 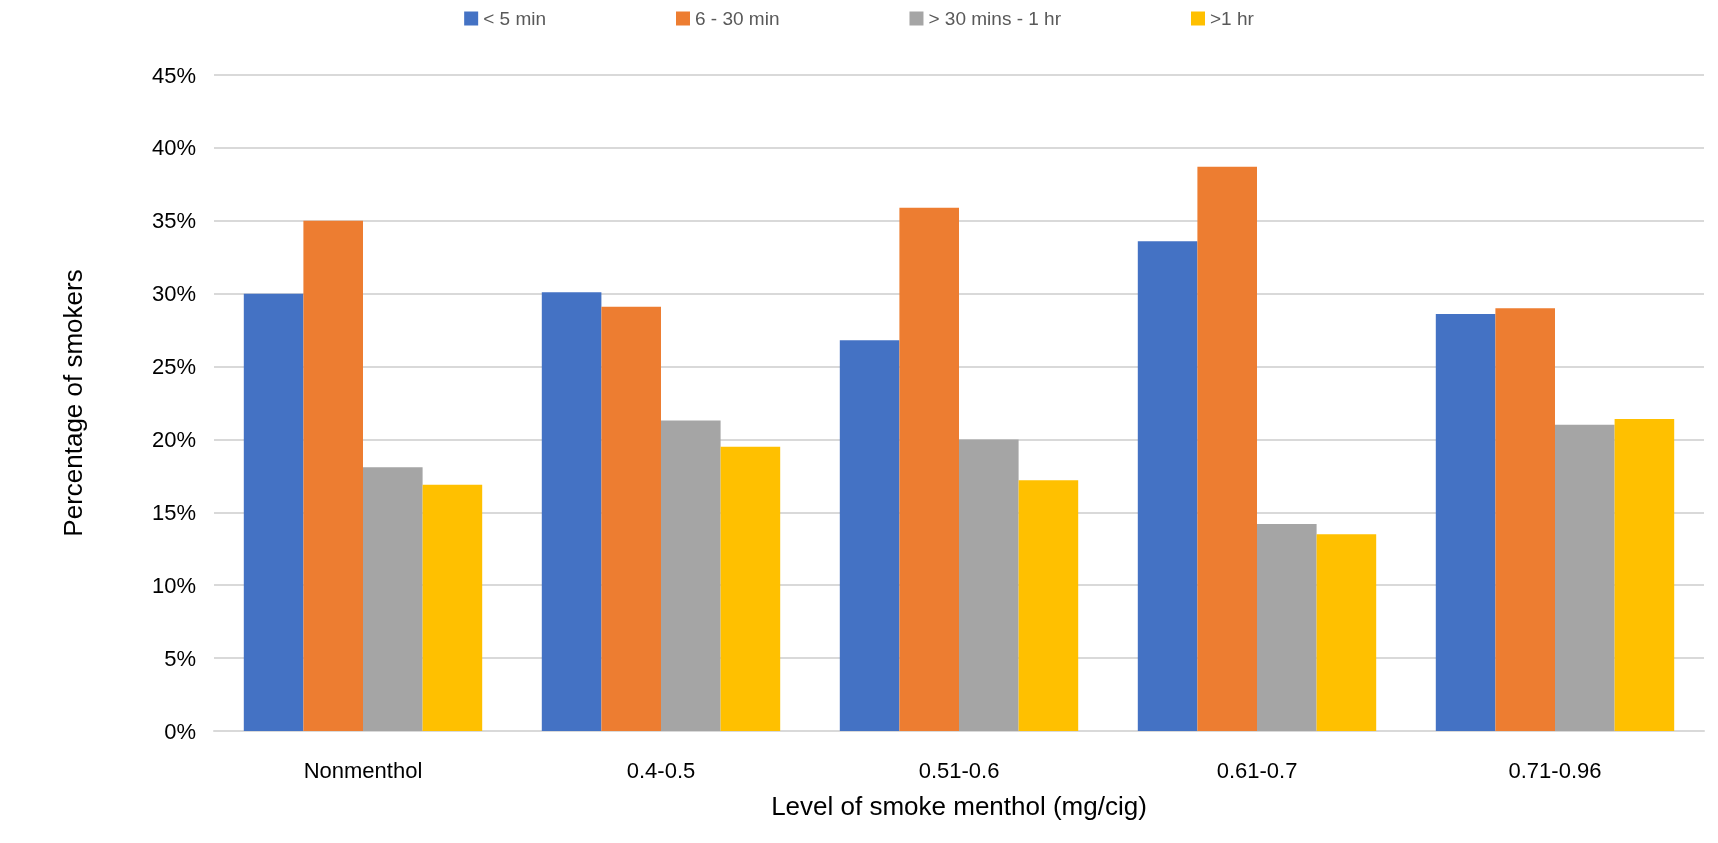 What do you see at coordinates (959, 770) in the screenshot?
I see `x-tick-label: 0.51-0.6` at bounding box center [959, 770].